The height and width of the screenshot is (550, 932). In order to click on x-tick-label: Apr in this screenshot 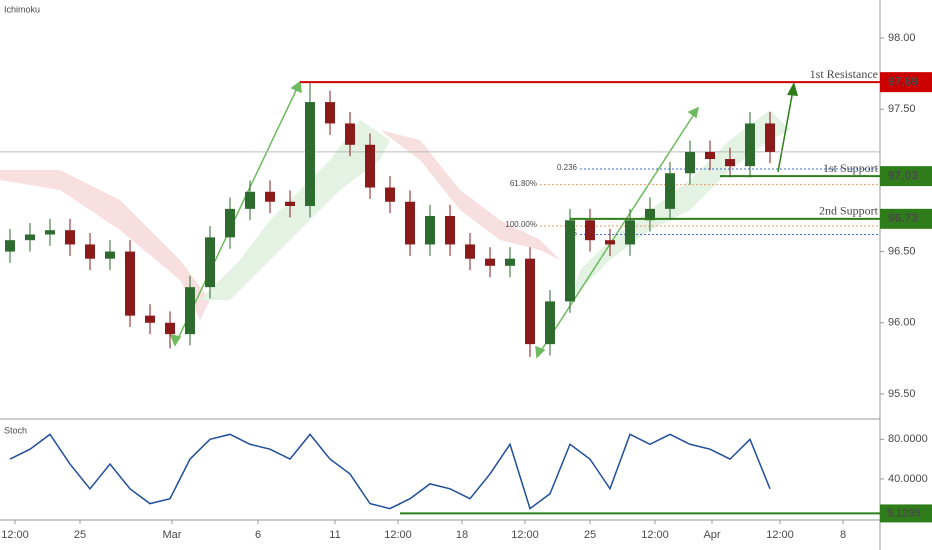, I will do `click(711, 535)`.